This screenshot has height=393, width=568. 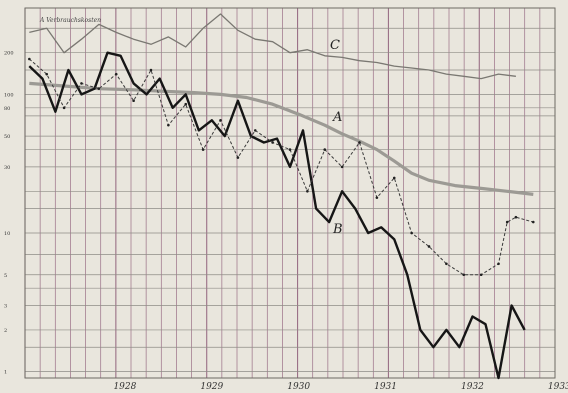 I want to click on corner-note: A Verbrauchskosten, so click(x=70, y=20).